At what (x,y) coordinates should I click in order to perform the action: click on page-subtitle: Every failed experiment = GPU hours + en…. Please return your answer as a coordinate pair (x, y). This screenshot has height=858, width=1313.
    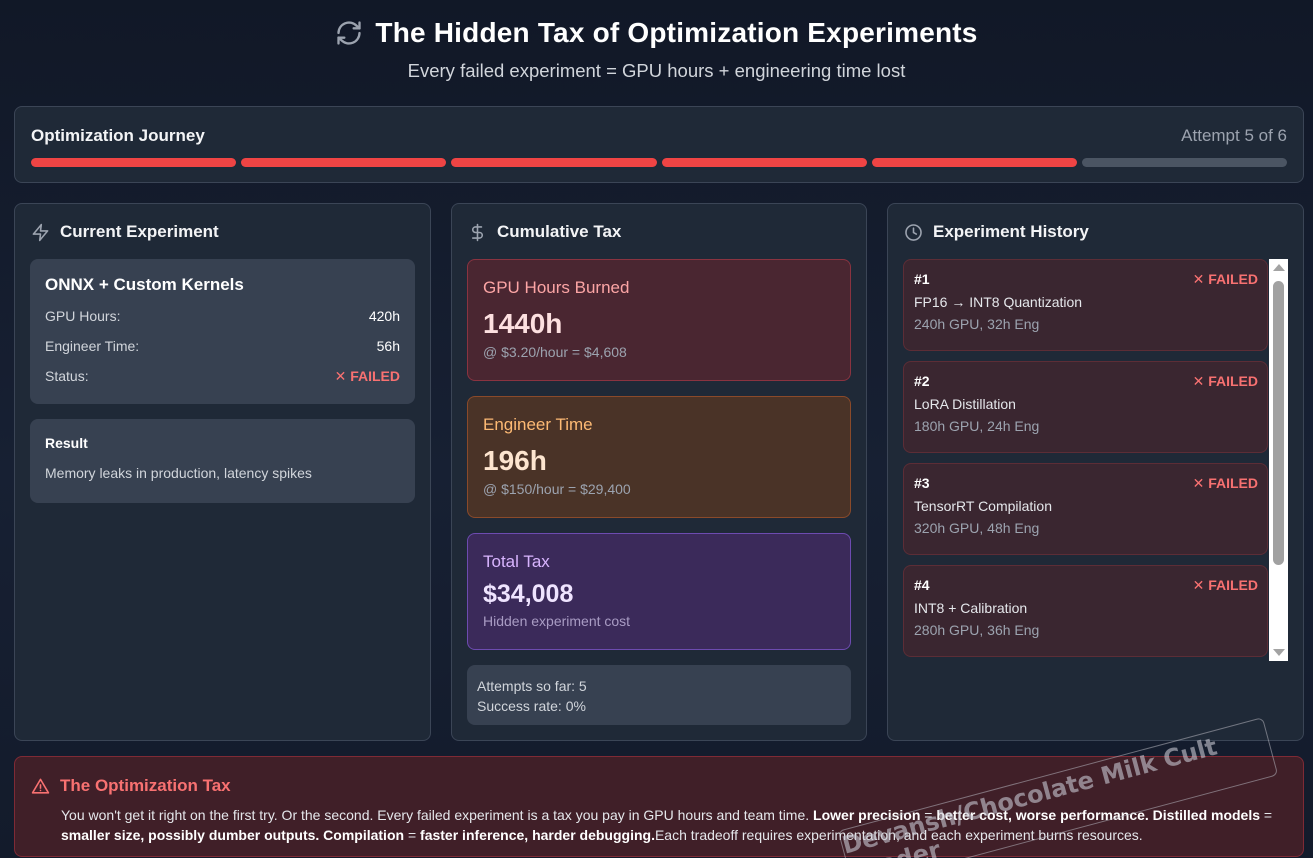
    Looking at the image, I should click on (656, 70).